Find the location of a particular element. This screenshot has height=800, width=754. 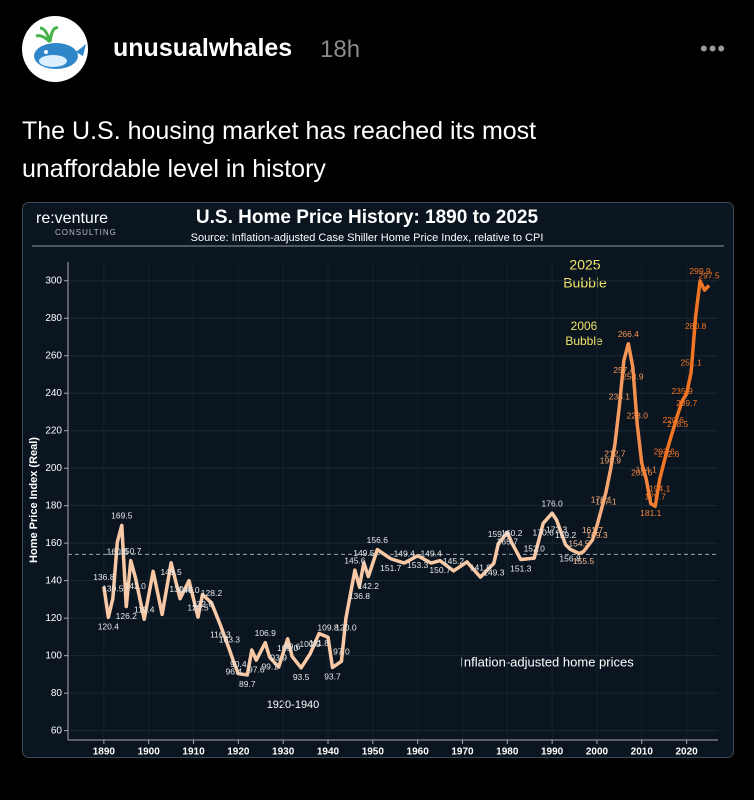

y-tick-label: 120 is located at coordinates (53, 618).